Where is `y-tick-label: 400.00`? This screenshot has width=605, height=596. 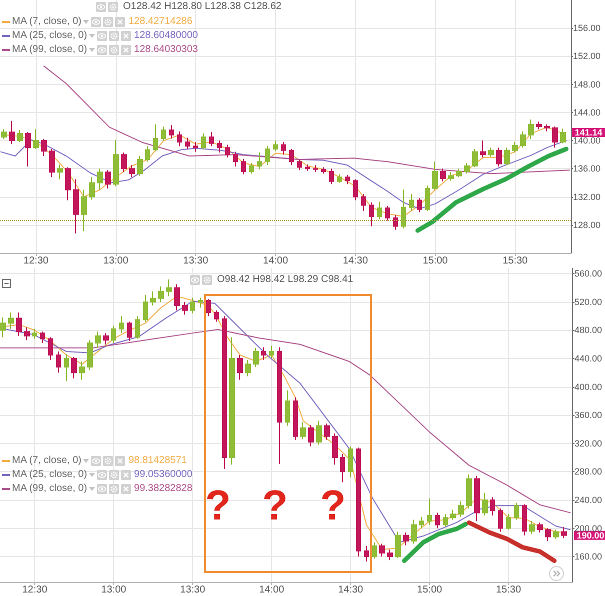 y-tick-label: 400.00 is located at coordinates (588, 387).